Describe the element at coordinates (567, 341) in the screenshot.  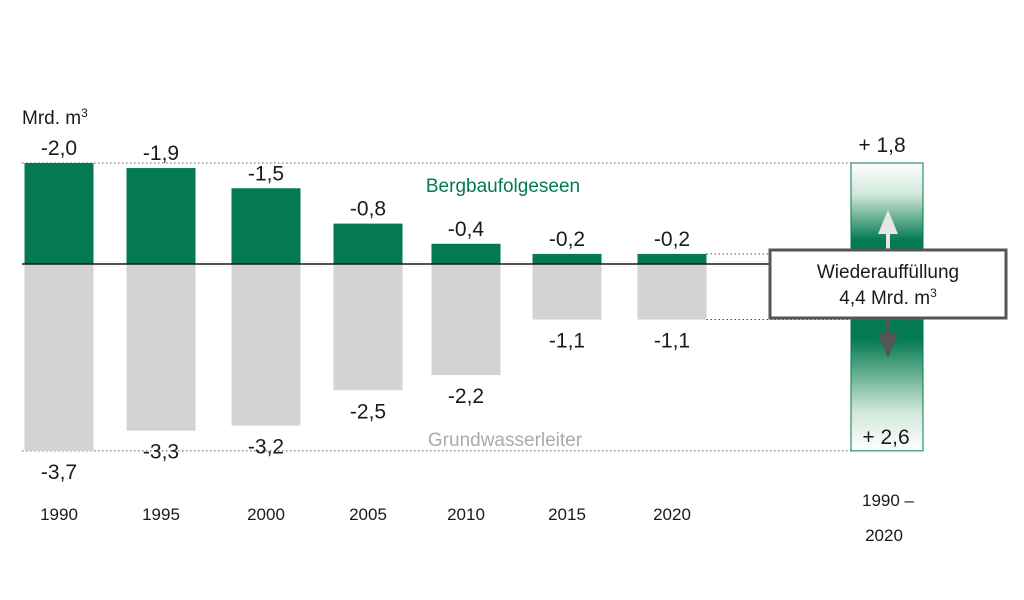
I see `value-label-grundwasserleiter-2015: -1,1` at that location.